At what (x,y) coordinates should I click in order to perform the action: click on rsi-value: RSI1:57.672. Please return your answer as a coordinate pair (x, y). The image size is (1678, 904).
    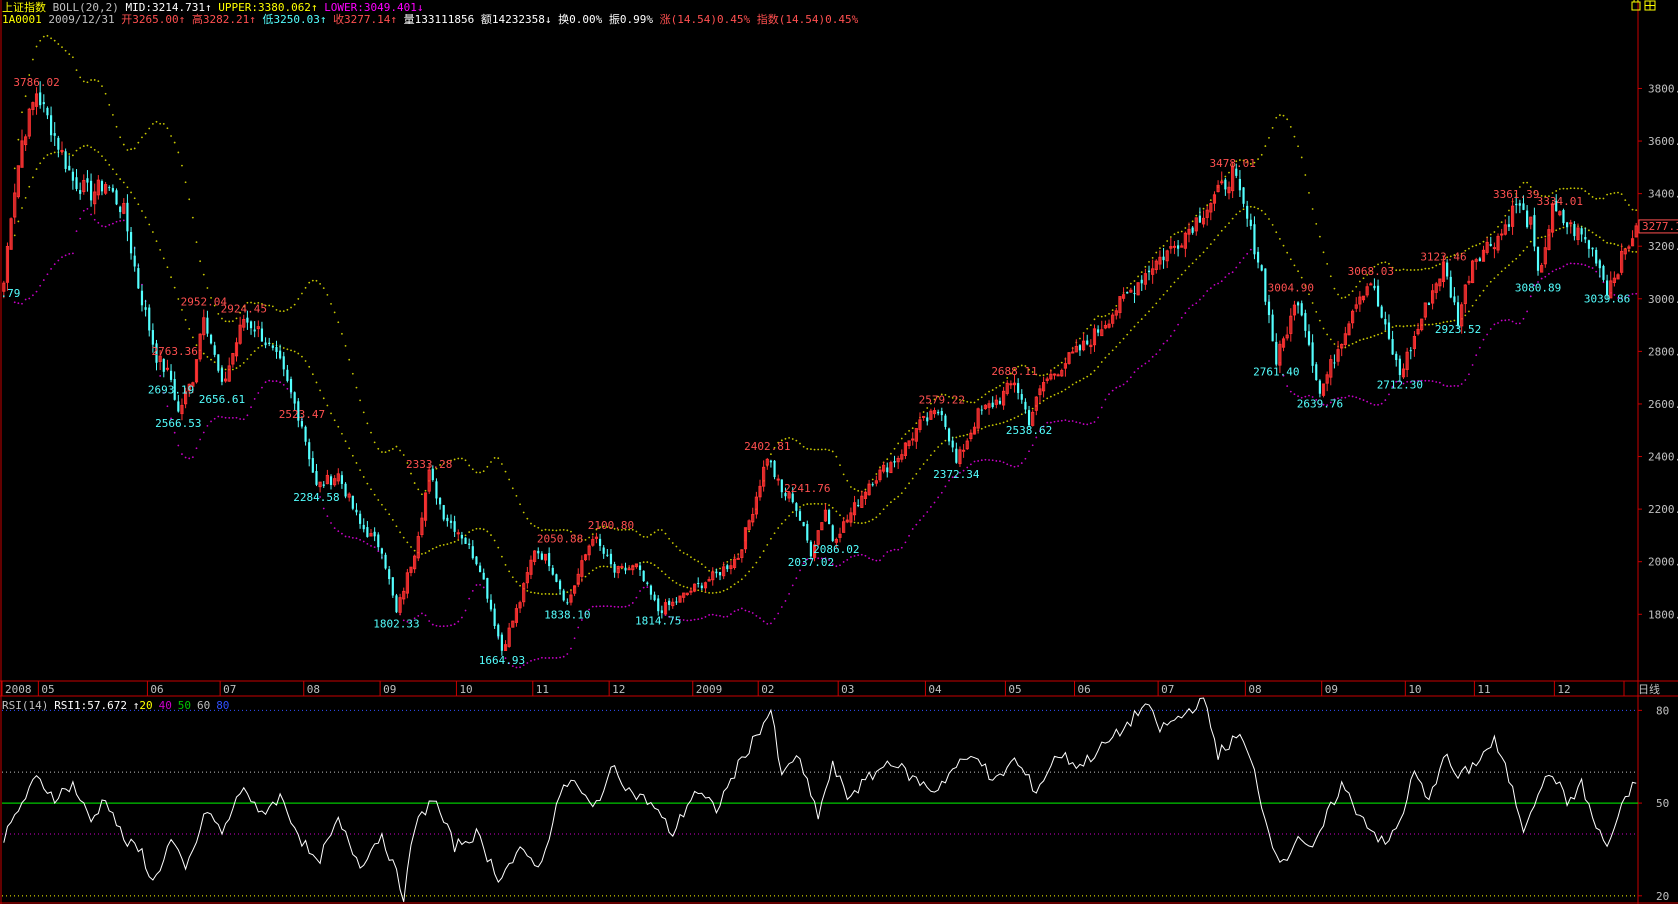
    Looking at the image, I should click on (90, 705).